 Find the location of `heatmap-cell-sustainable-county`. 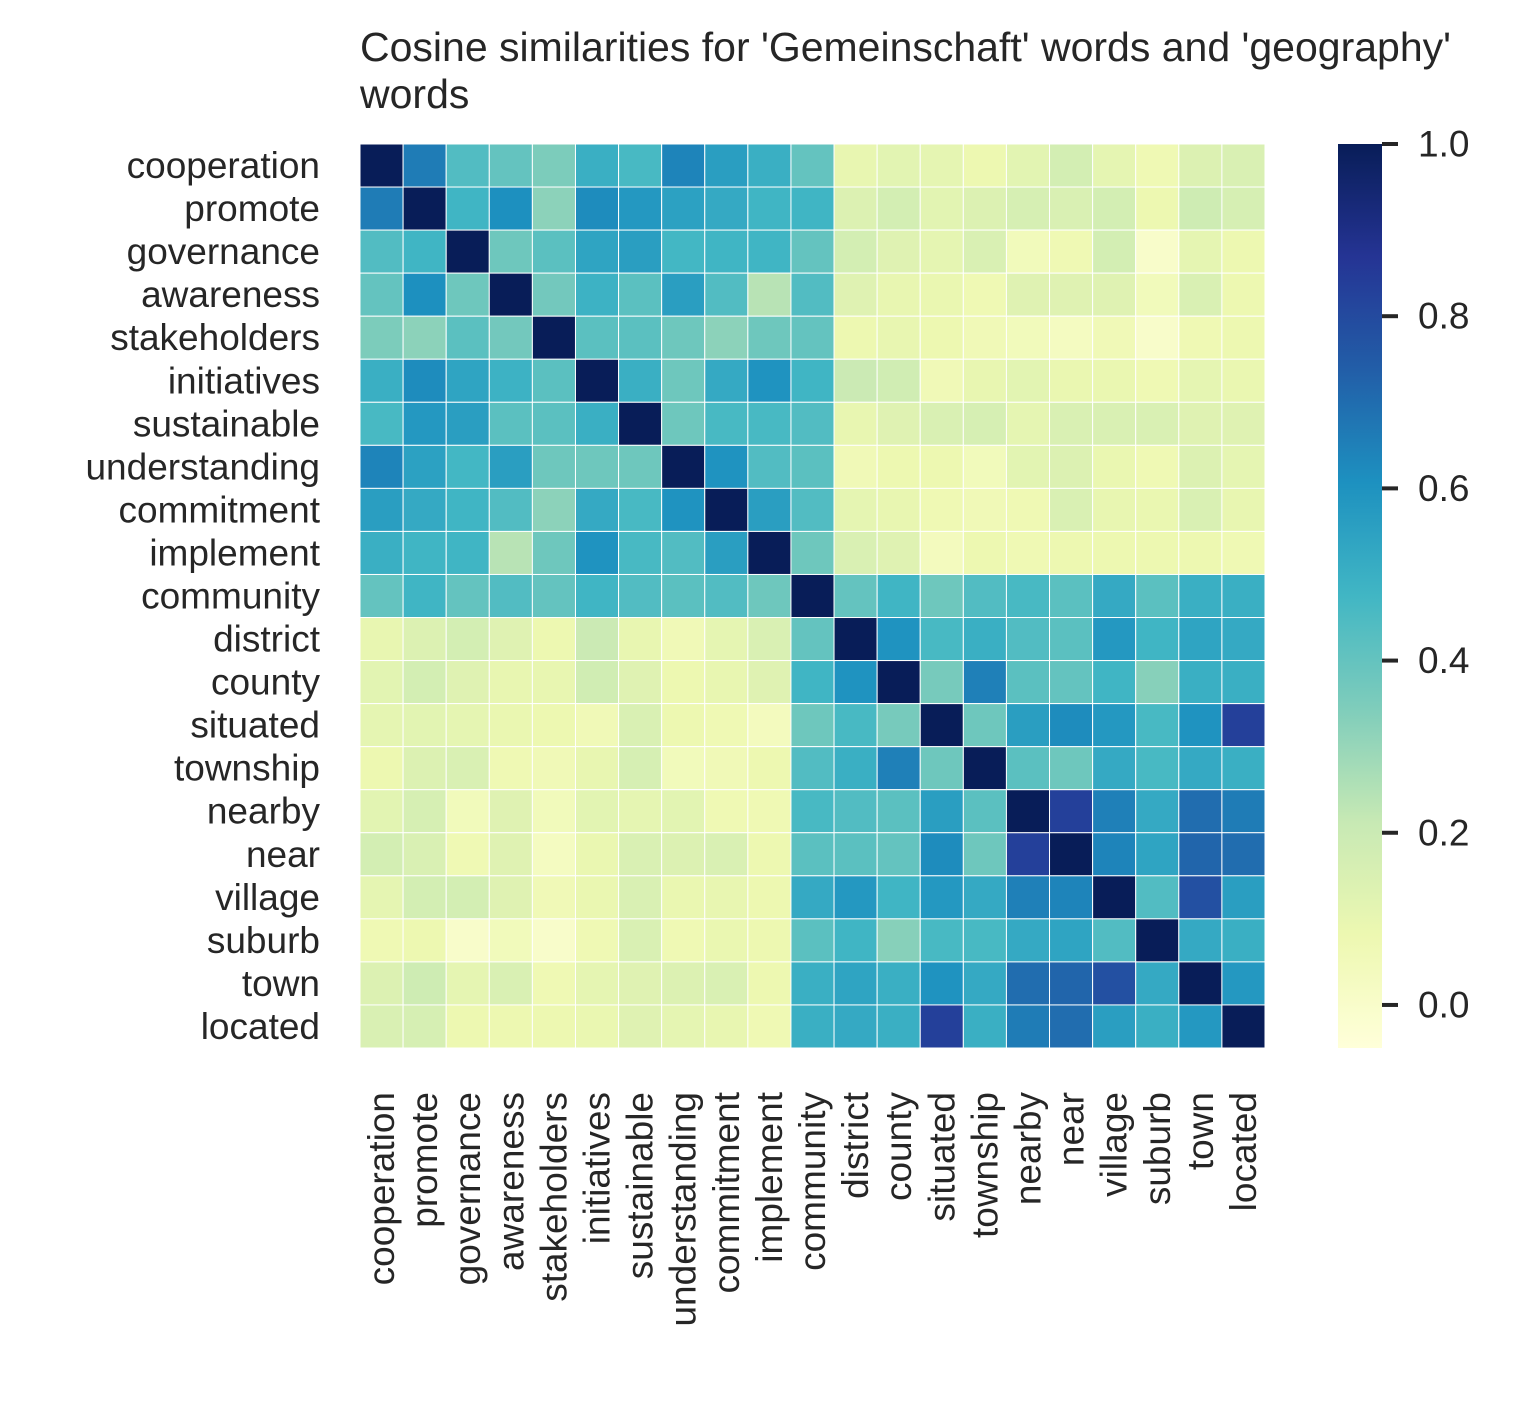

heatmap-cell-sustainable-county is located at coordinates (898, 423).